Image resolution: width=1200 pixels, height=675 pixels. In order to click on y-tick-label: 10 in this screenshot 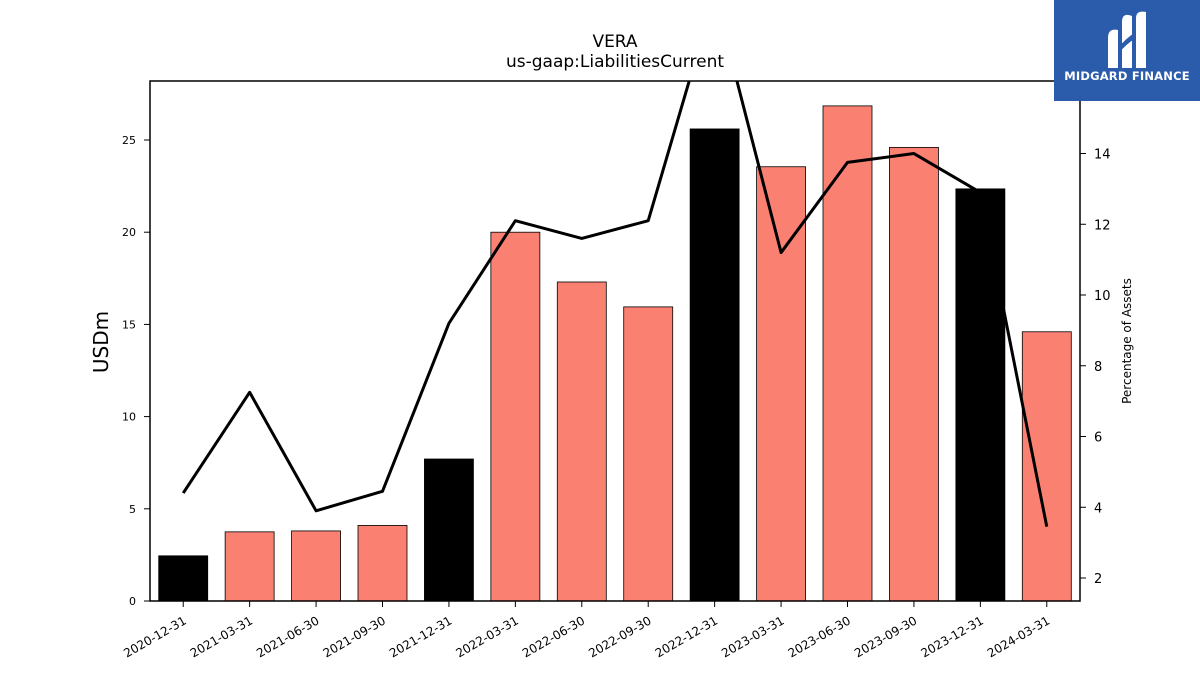, I will do `click(129, 417)`.